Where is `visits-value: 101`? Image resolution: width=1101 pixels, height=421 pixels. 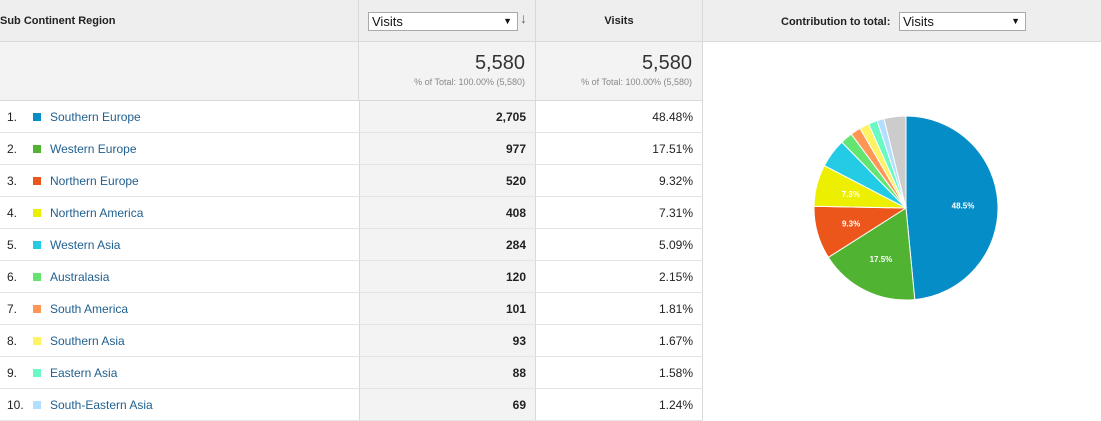 visits-value: 101 is located at coordinates (515, 309).